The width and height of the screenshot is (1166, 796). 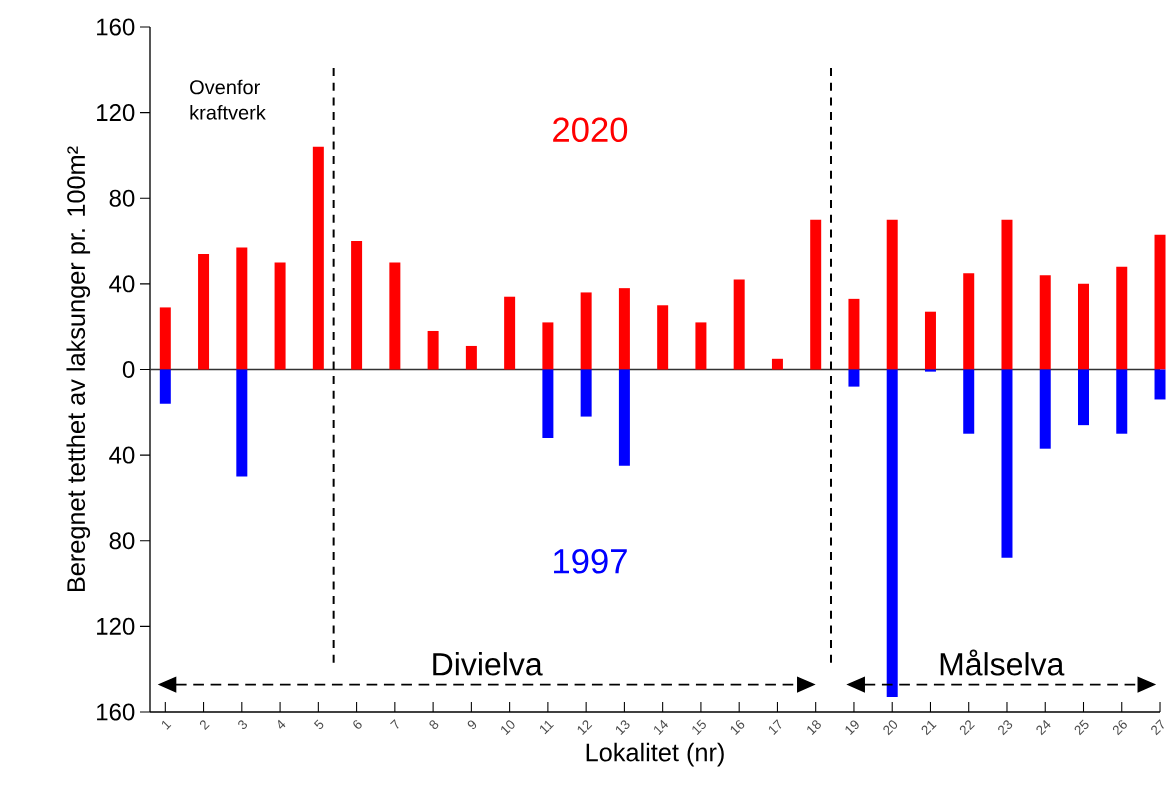 What do you see at coordinates (472, 725) in the screenshot?
I see `x-tick-label: 9` at bounding box center [472, 725].